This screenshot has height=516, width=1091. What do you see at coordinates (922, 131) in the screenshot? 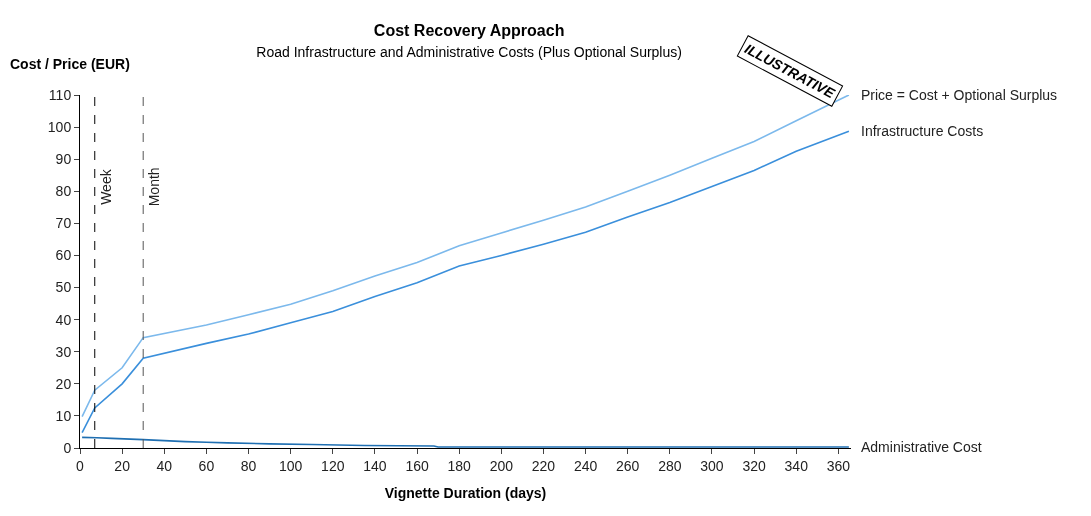
I see `series-label: Infrastructure Costs` at bounding box center [922, 131].